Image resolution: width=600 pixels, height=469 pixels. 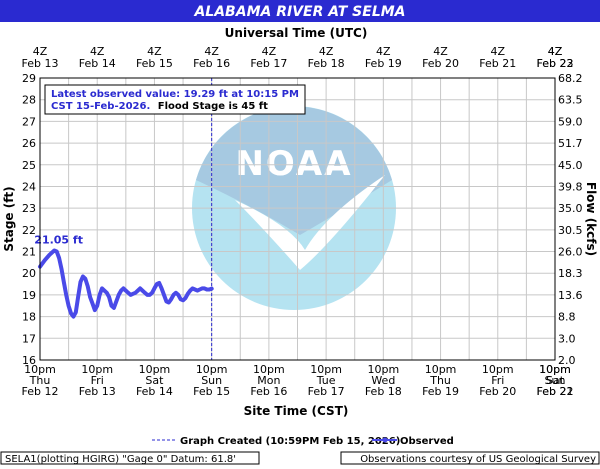 I want to click on y2-tick-label: 35.0, so click(x=570, y=208).